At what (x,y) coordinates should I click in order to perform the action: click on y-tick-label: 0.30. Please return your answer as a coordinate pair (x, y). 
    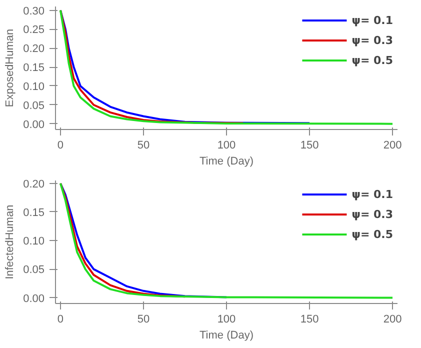
    Looking at the image, I should click on (34, 11).